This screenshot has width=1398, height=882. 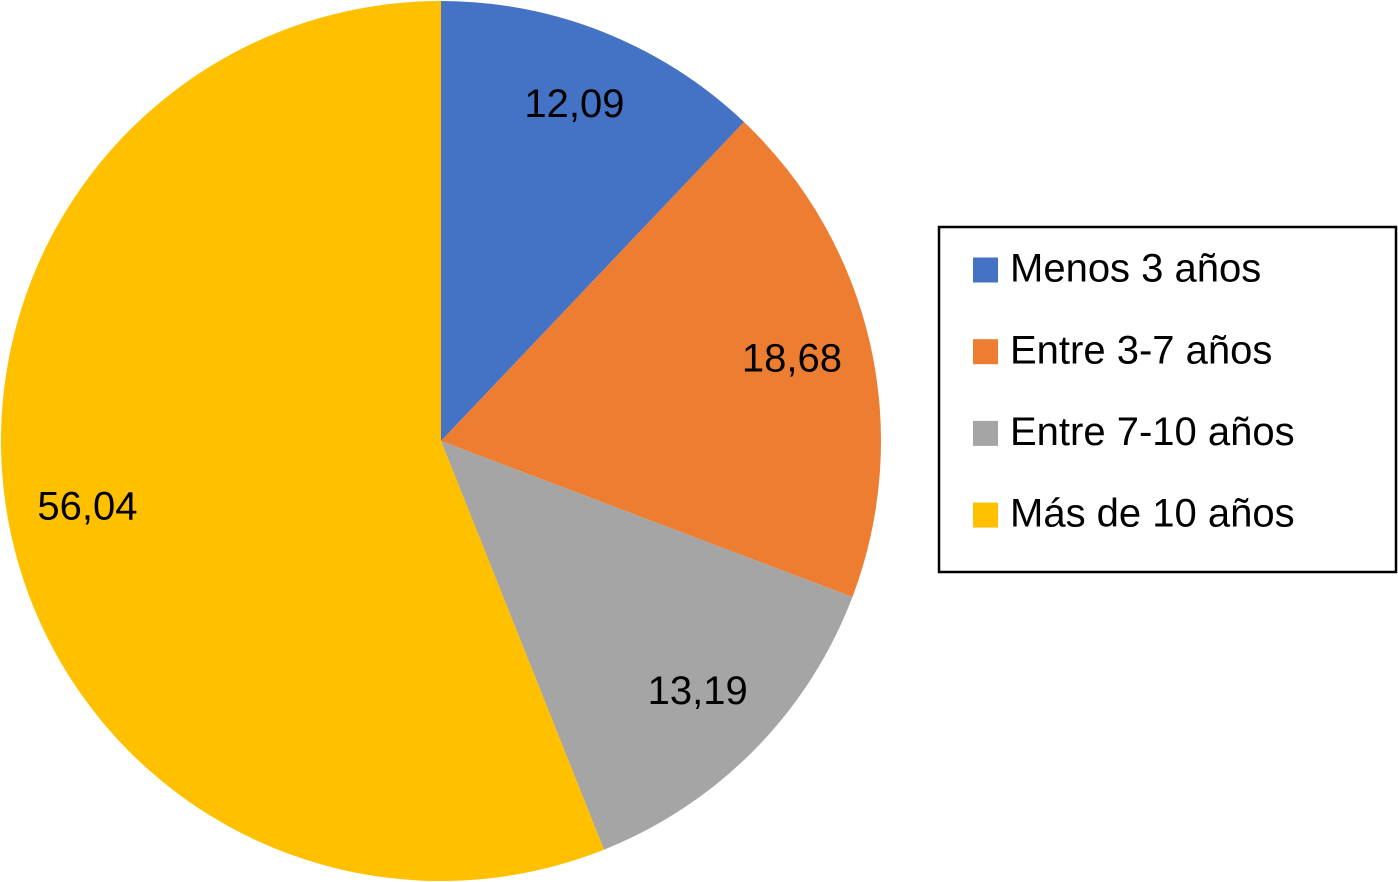 What do you see at coordinates (1167, 399) in the screenshot?
I see `legend-box` at bounding box center [1167, 399].